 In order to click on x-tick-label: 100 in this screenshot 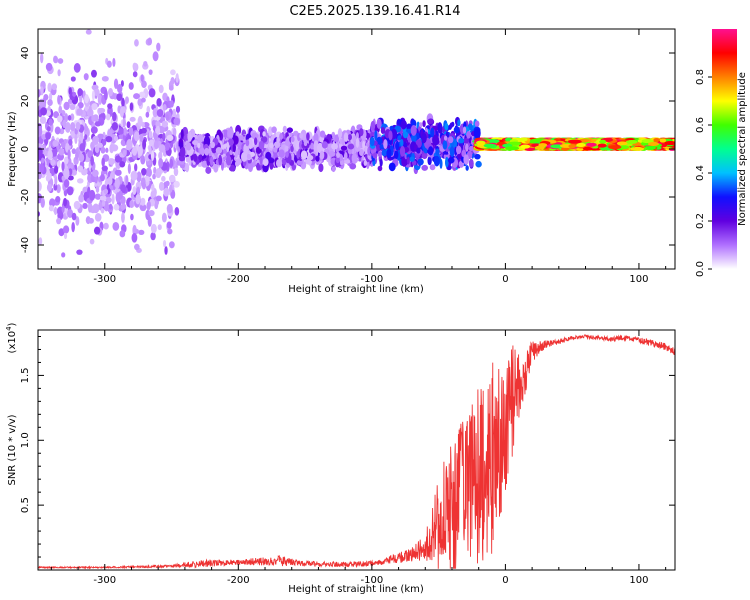, I will do `click(638, 279)`.